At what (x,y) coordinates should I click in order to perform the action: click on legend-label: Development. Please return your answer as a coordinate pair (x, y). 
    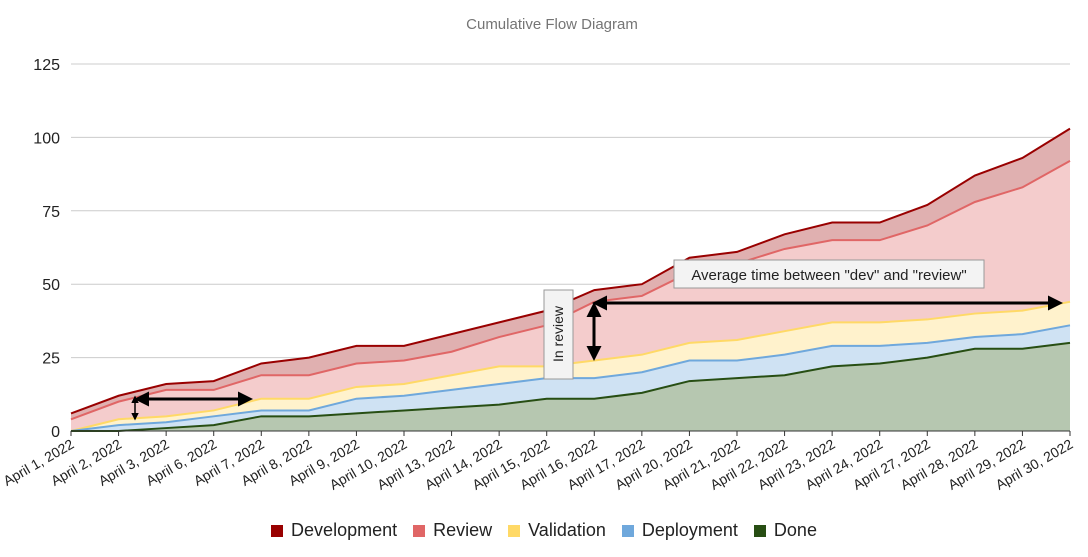
    Looking at the image, I should click on (344, 530).